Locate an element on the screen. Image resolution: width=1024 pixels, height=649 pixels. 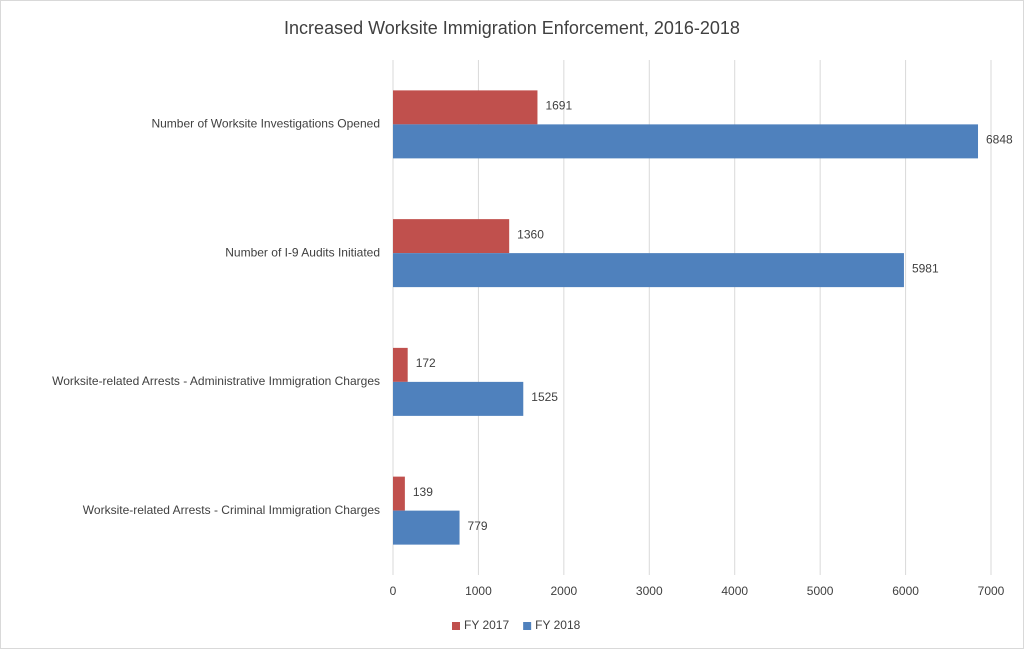
x-tick-label: 4000 is located at coordinates (734, 591).